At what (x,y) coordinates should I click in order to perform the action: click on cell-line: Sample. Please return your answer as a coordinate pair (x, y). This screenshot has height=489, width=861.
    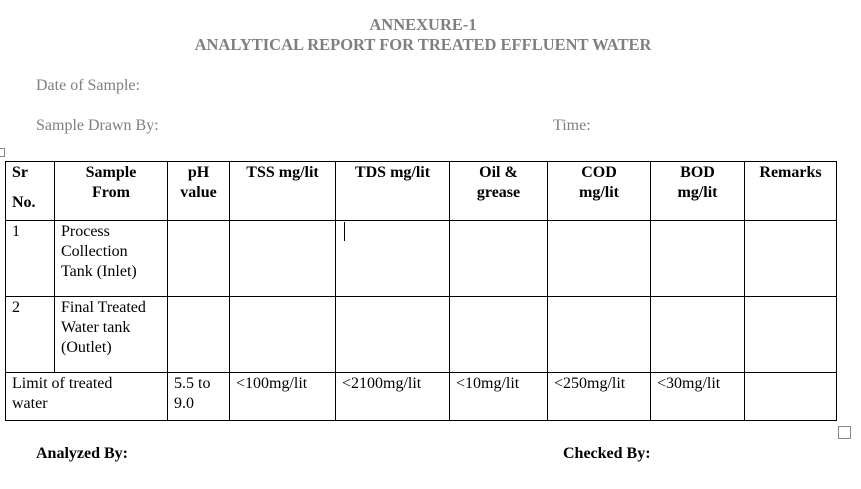
    Looking at the image, I should click on (111, 172).